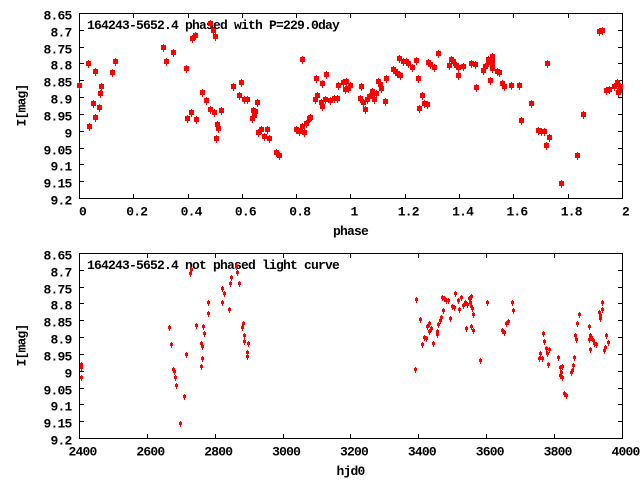  Describe the element at coordinates (463, 212) in the screenshot. I see `svg-text: 1.4` at that location.